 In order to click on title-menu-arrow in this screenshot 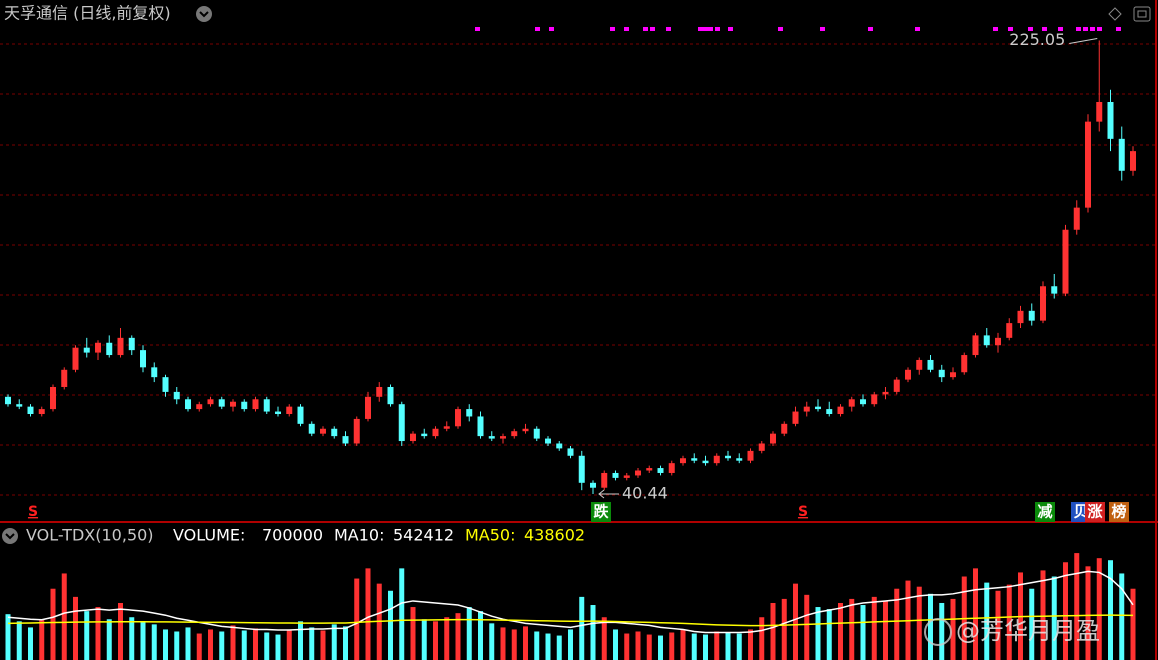, I will do `click(204, 14)`.